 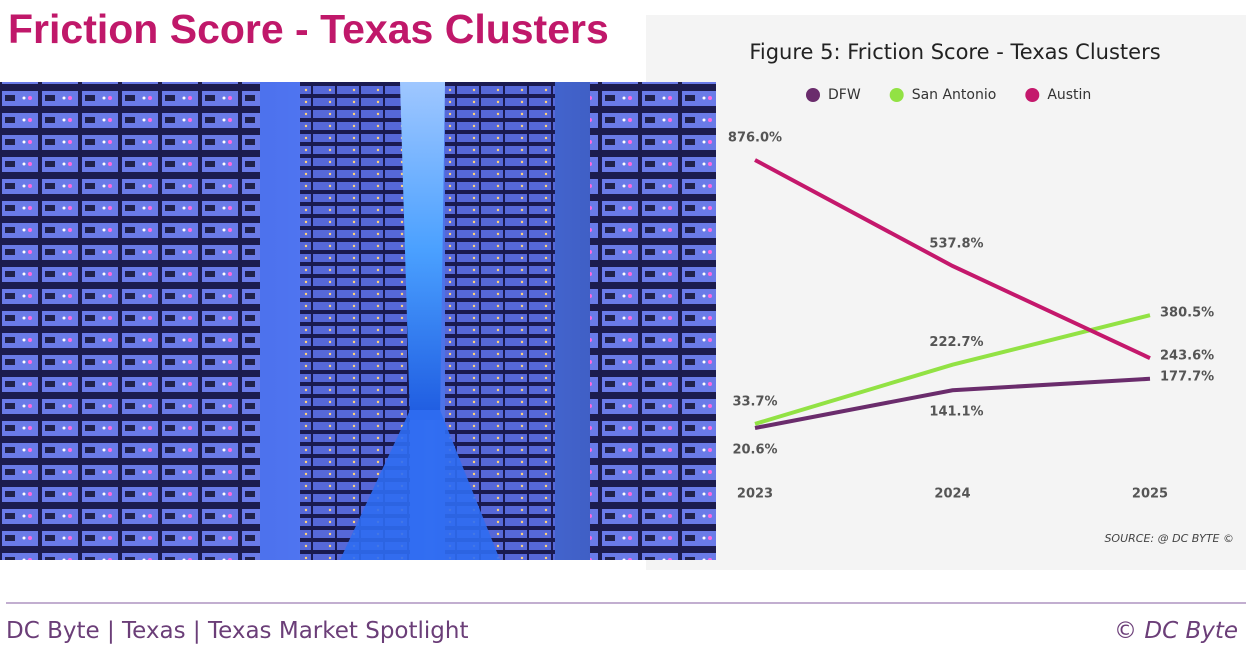 What do you see at coordinates (1150, 494) in the screenshot?
I see `x-tick-label: 2025` at bounding box center [1150, 494].